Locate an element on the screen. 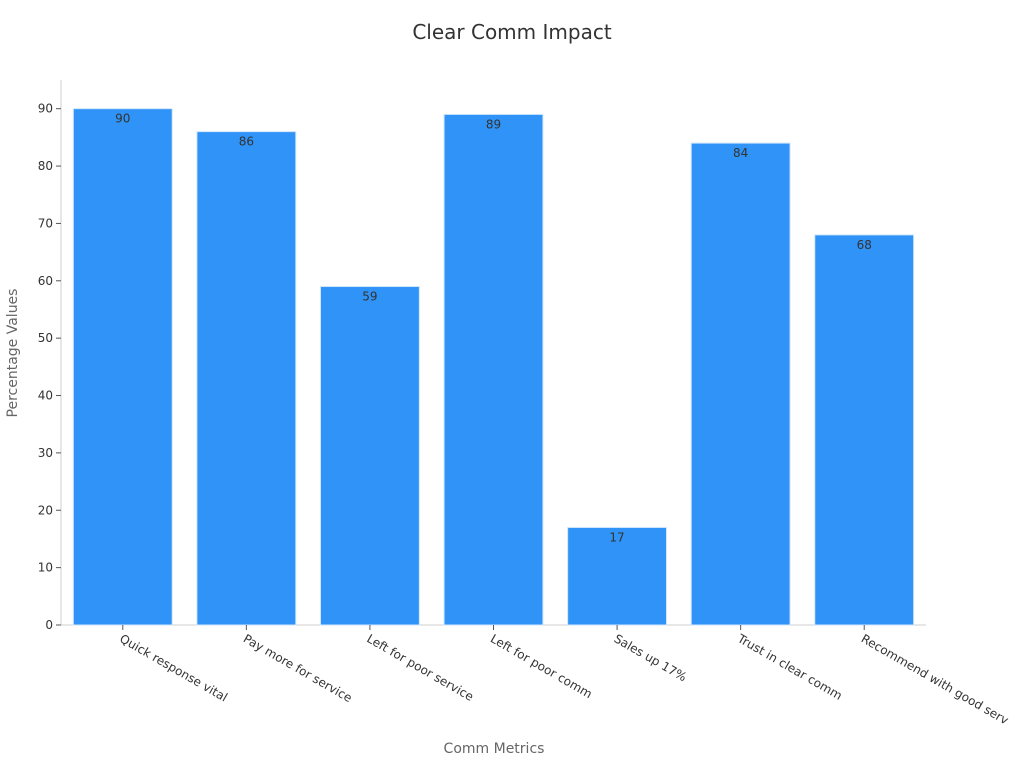 The image size is (1024, 768). y-tick-label: 0 is located at coordinates (49, 625).